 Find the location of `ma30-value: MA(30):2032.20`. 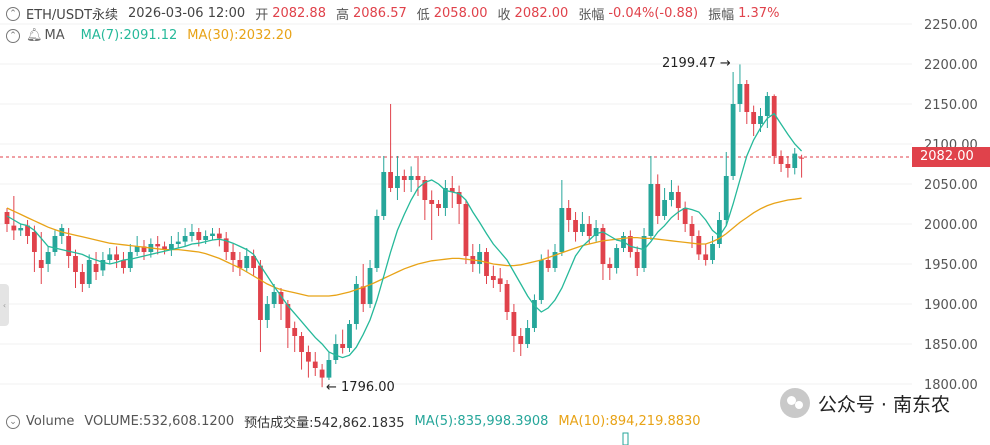

ma30-value: MA(30):2032.20 is located at coordinates (240, 35).